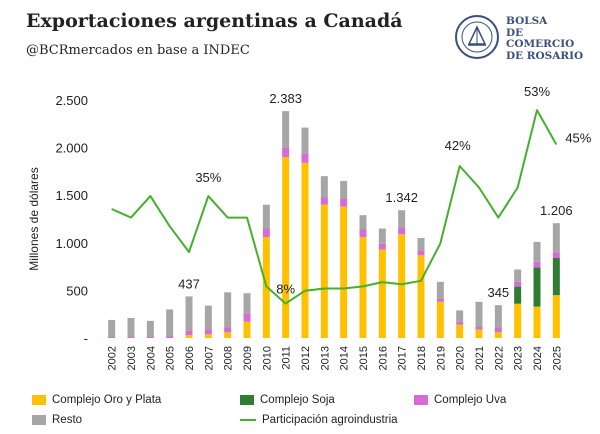 The image size is (600, 434). Describe the element at coordinates (499, 358) in the screenshot. I see `x-tick-label: 2022` at that location.